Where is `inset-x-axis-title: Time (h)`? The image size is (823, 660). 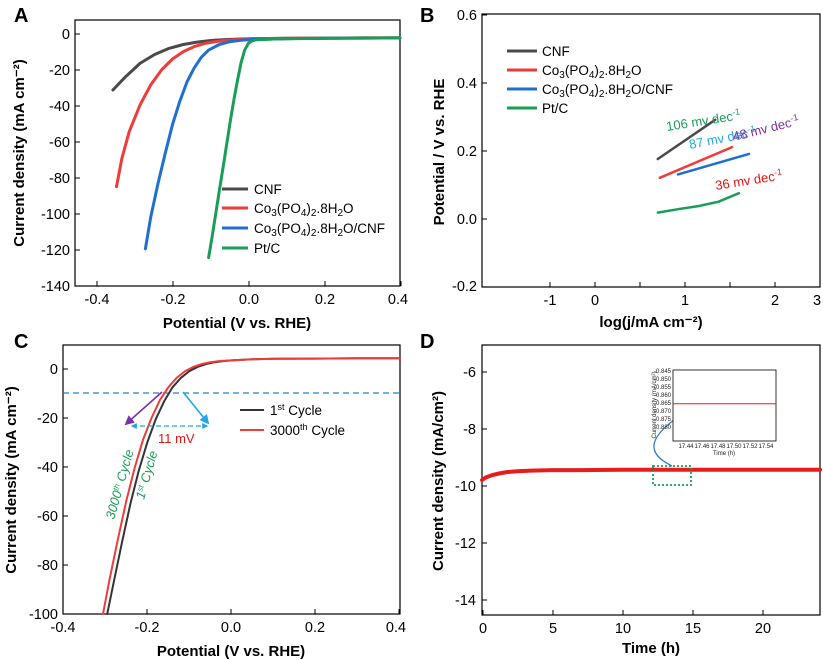
inset-x-axis-title: Time (h) is located at coordinates (724, 454).